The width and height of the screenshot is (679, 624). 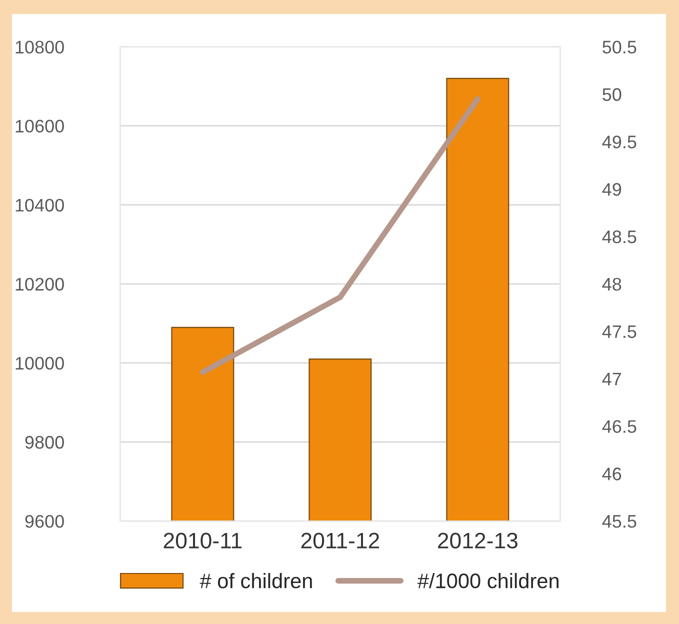 What do you see at coordinates (40, 363) in the screenshot?
I see `y-tick-label: 10000` at bounding box center [40, 363].